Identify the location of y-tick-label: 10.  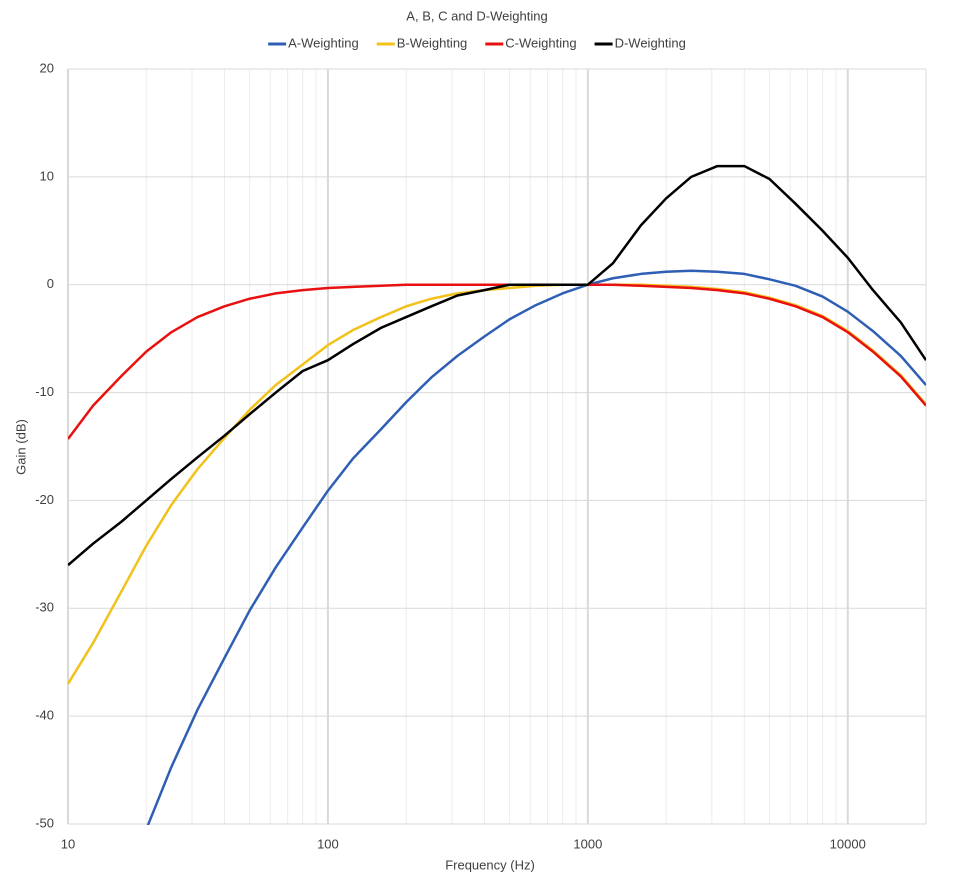
(47, 175).